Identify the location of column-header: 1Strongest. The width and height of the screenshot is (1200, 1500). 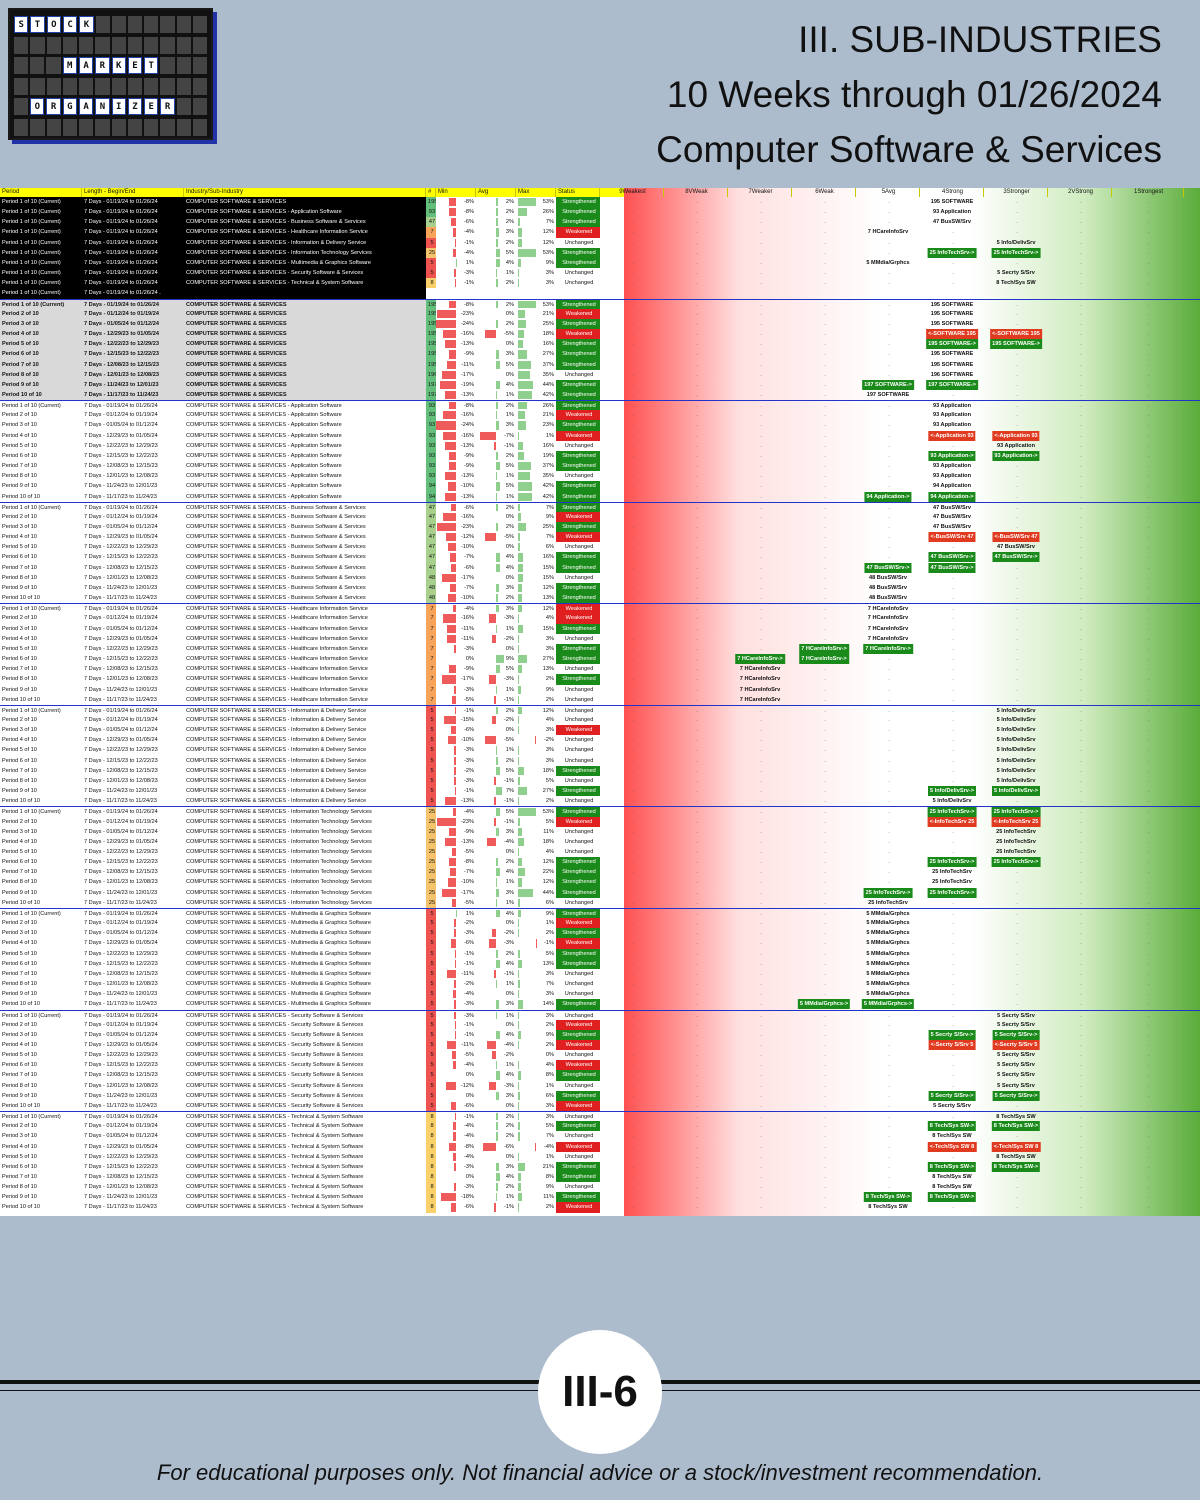
(1148, 192).